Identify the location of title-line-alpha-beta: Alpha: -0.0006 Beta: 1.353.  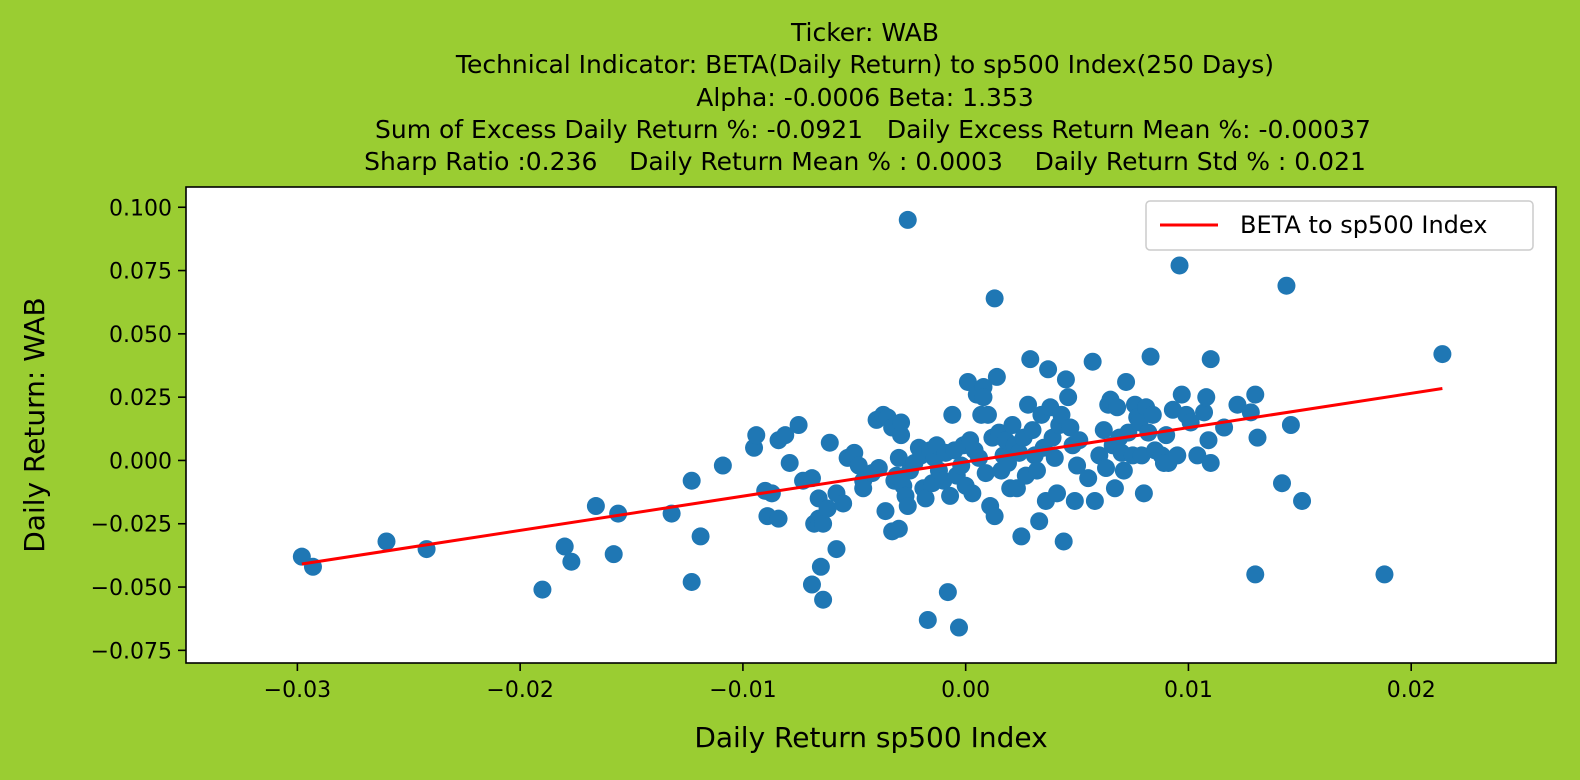
(865, 97).